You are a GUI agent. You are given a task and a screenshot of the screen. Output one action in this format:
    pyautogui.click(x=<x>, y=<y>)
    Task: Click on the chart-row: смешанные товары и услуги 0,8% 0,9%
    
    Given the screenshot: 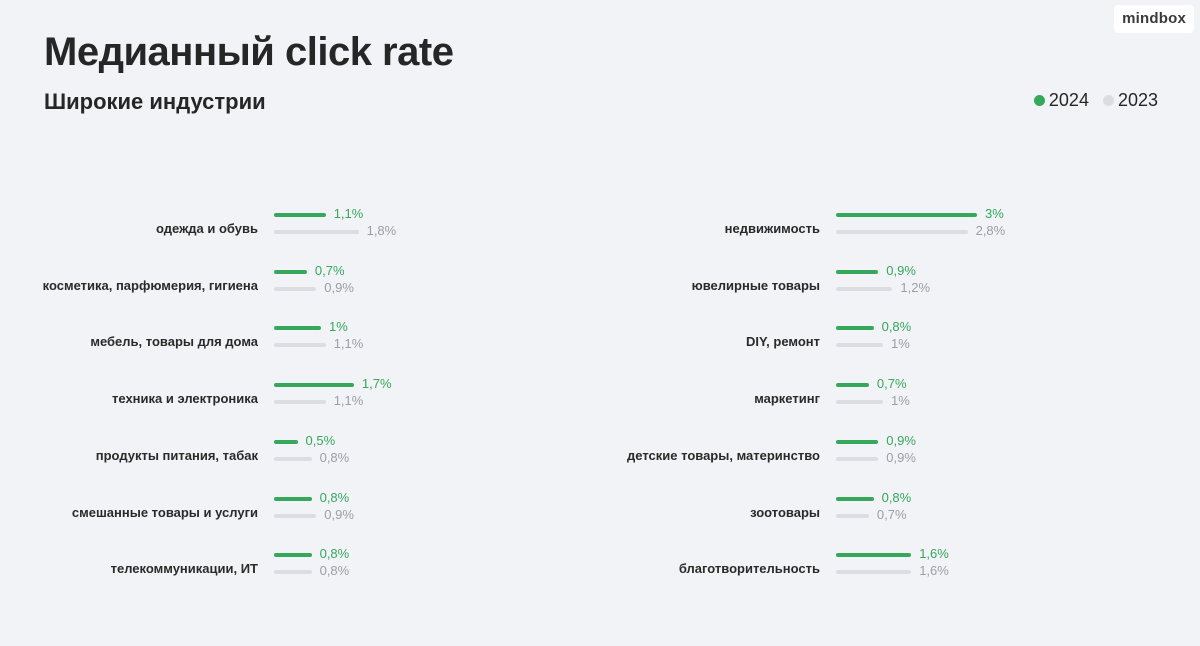 What is the action you would take?
    pyautogui.click(x=600, y=512)
    